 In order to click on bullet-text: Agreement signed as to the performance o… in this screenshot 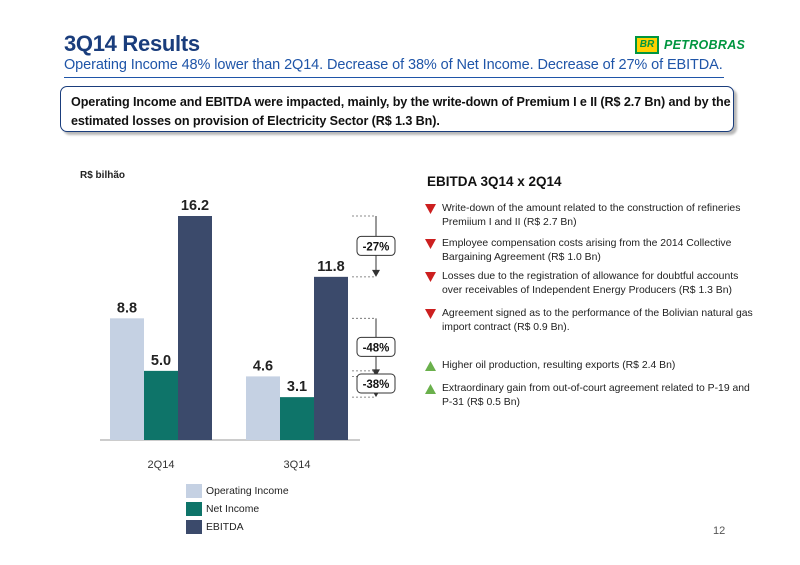, I will do `click(597, 320)`.